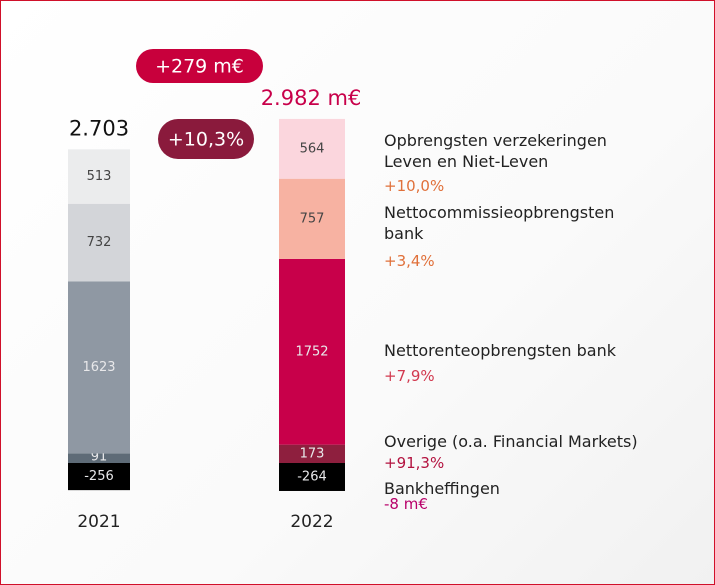 This screenshot has width=715, height=585. Describe the element at coordinates (414, 463) in the screenshot. I see `change-label: +91,3%` at that location.